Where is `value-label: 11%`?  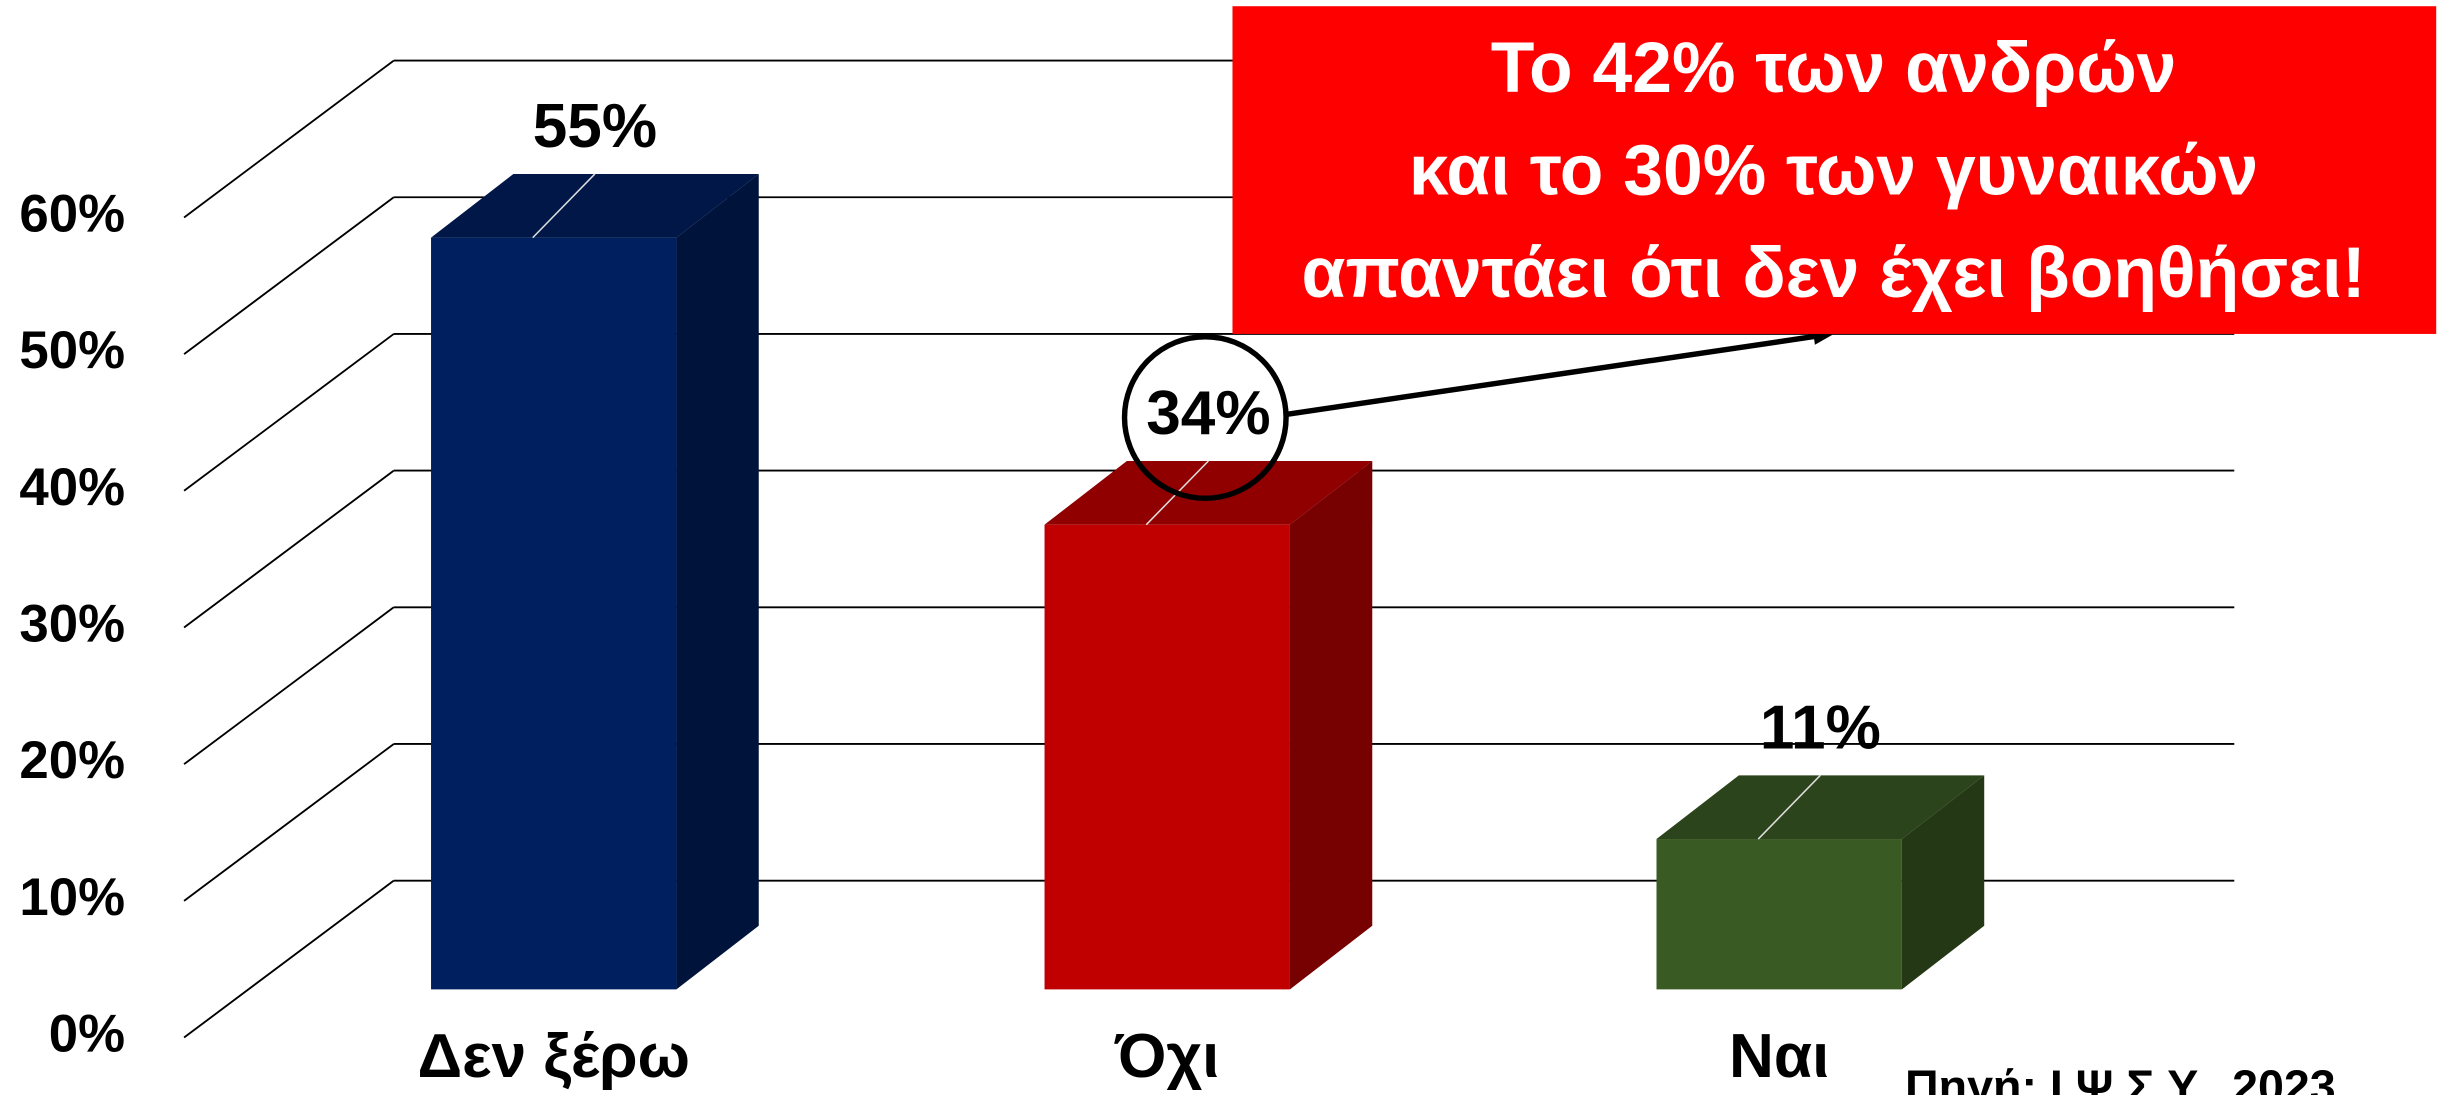 value-label: 11% is located at coordinates (1820, 727).